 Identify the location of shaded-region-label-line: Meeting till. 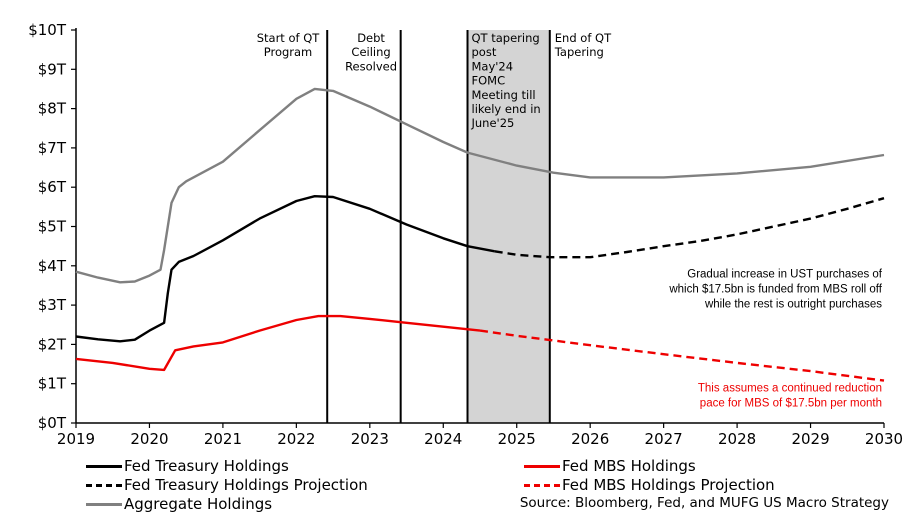
(504, 95).